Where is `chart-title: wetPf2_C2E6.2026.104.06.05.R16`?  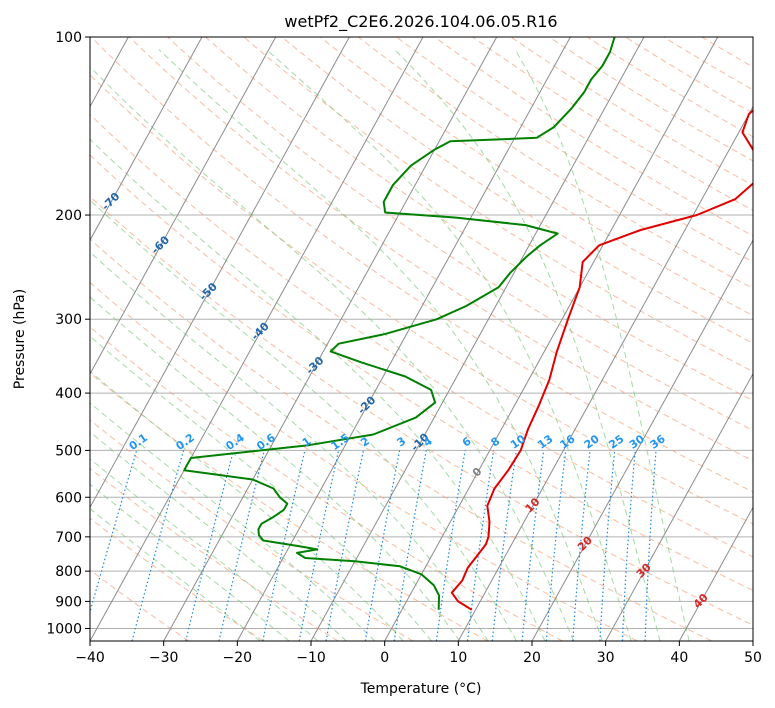
chart-title: wetPf2_C2E6.2026.104.06.05.R16 is located at coordinates (420, 22).